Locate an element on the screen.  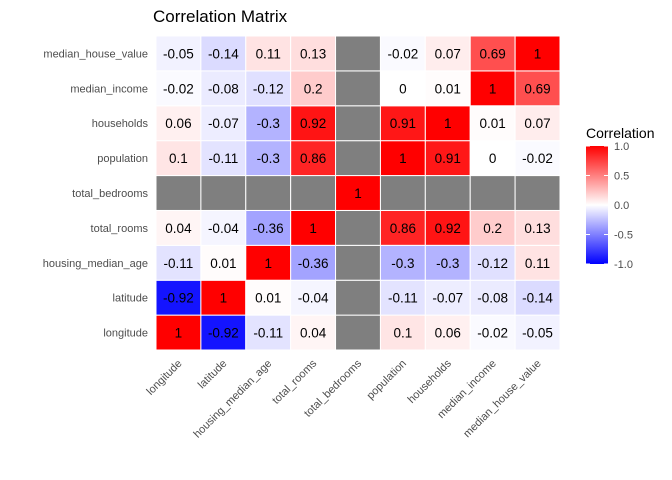
cell-median-house-value-latitude is located at coordinates (537, 297).